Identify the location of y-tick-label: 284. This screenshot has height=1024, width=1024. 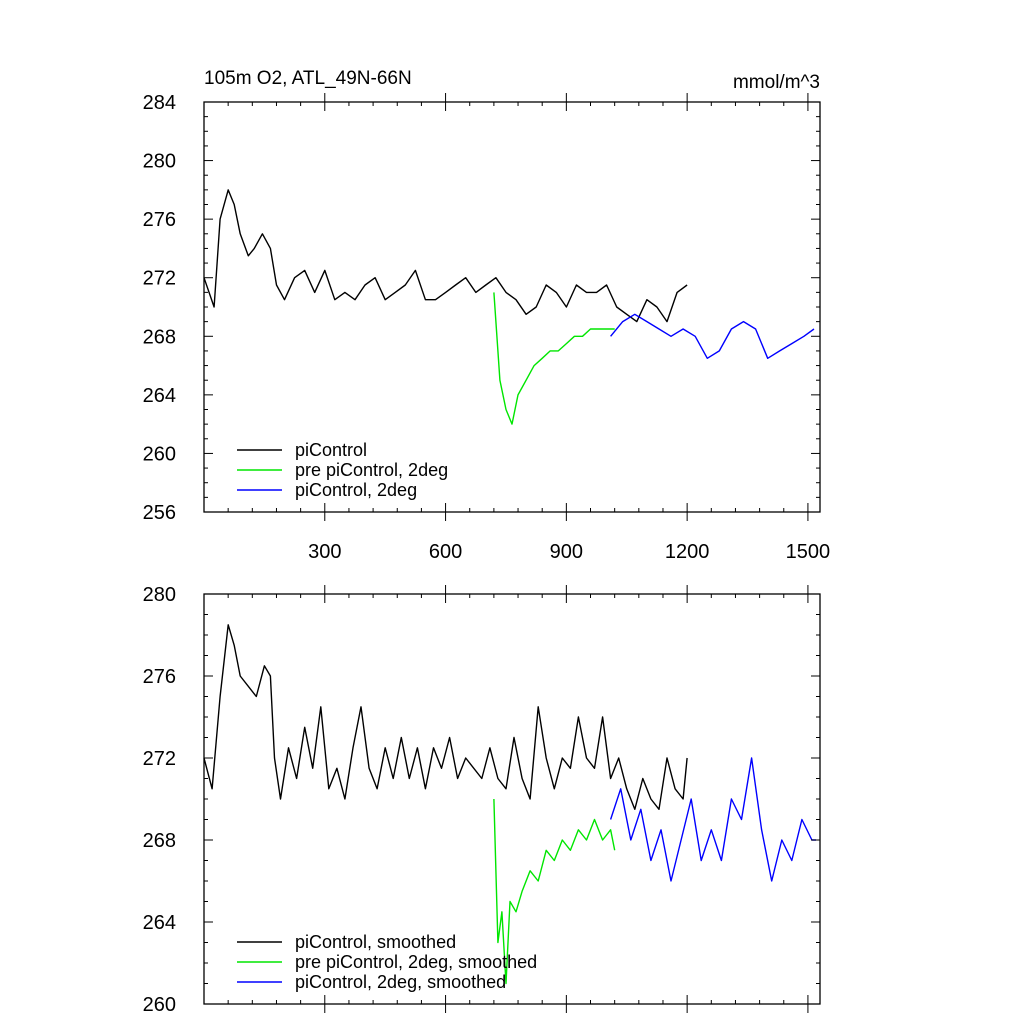
(159, 103).